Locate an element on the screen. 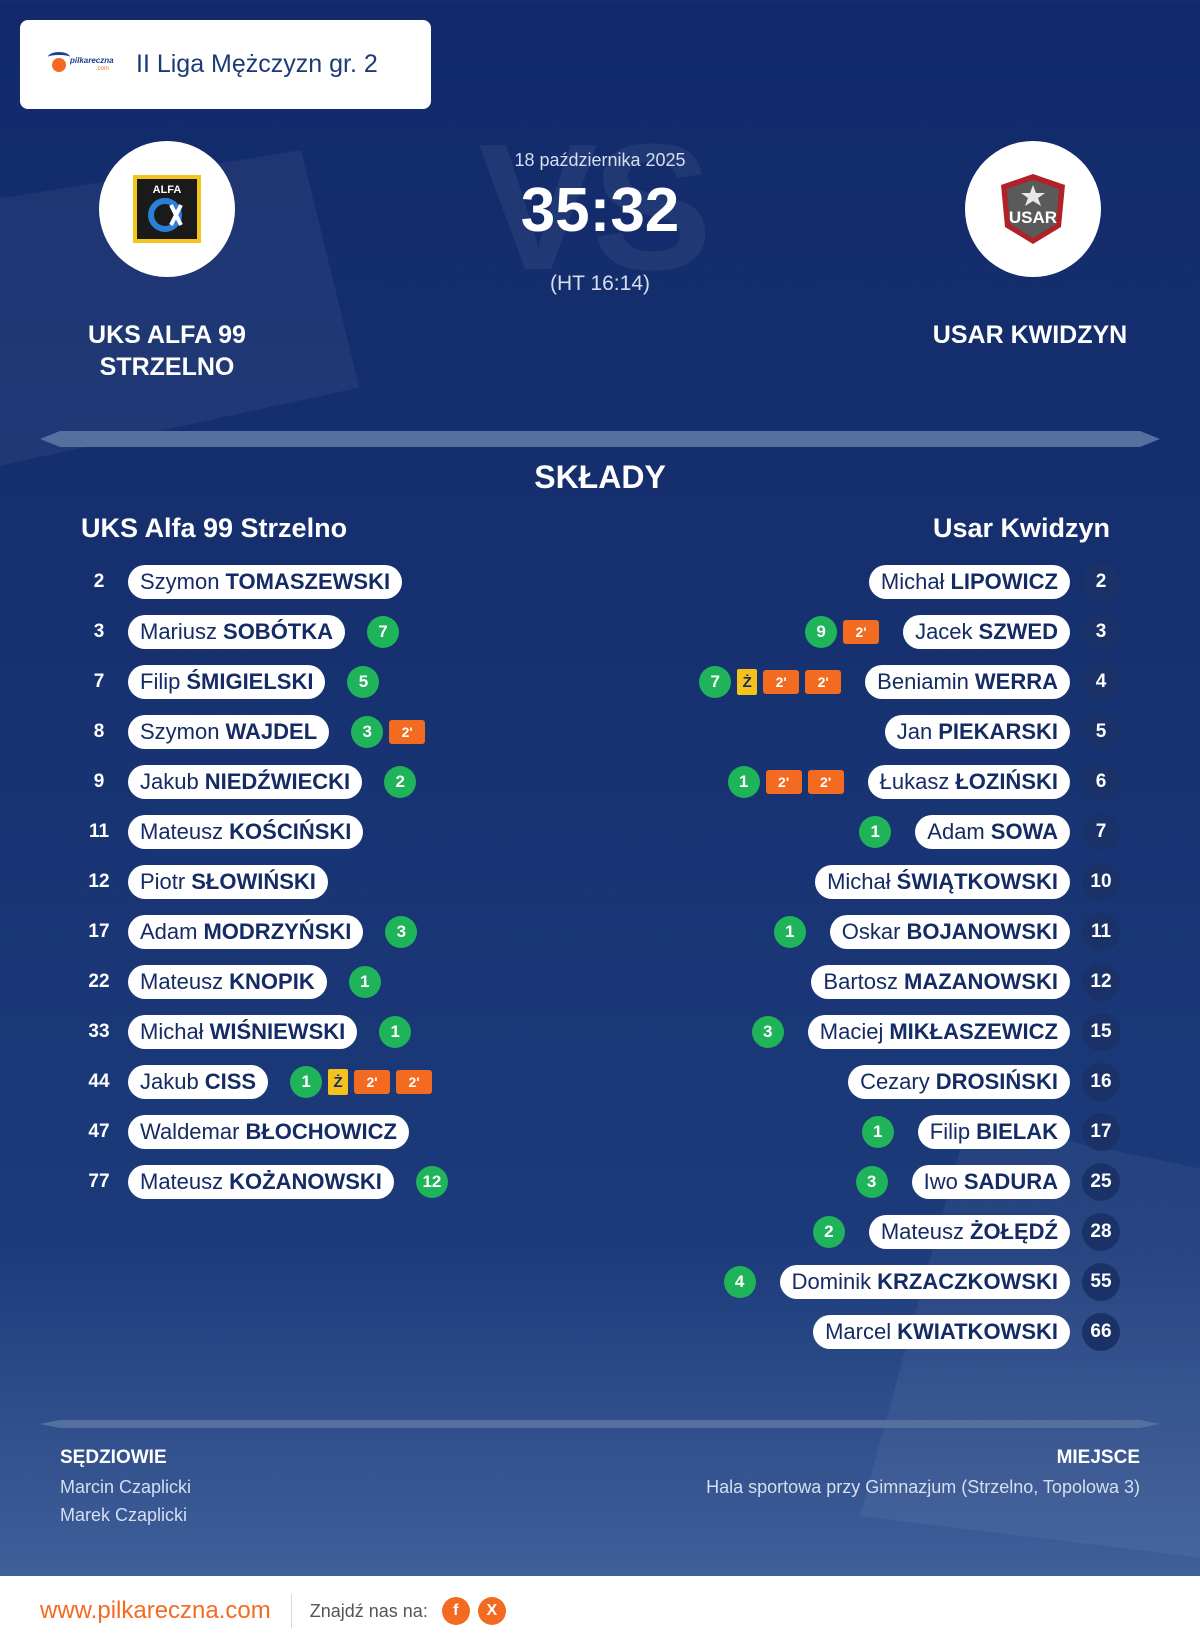 The width and height of the screenshot is (1200, 1646). player-name: Mateusz KOŚCIŃSKI is located at coordinates (246, 832).